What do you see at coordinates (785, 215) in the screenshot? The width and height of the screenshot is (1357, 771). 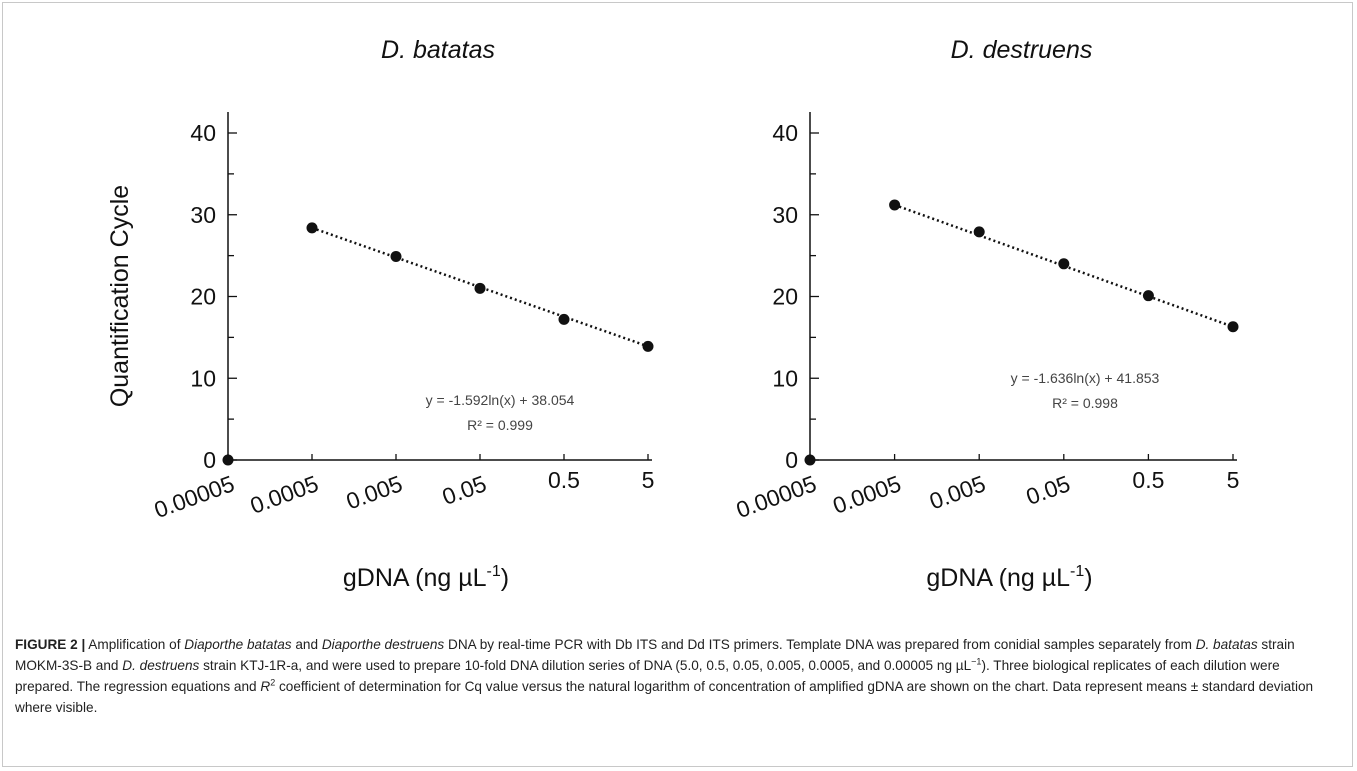 I see `chart1-y-tick-label: 30` at bounding box center [785, 215].